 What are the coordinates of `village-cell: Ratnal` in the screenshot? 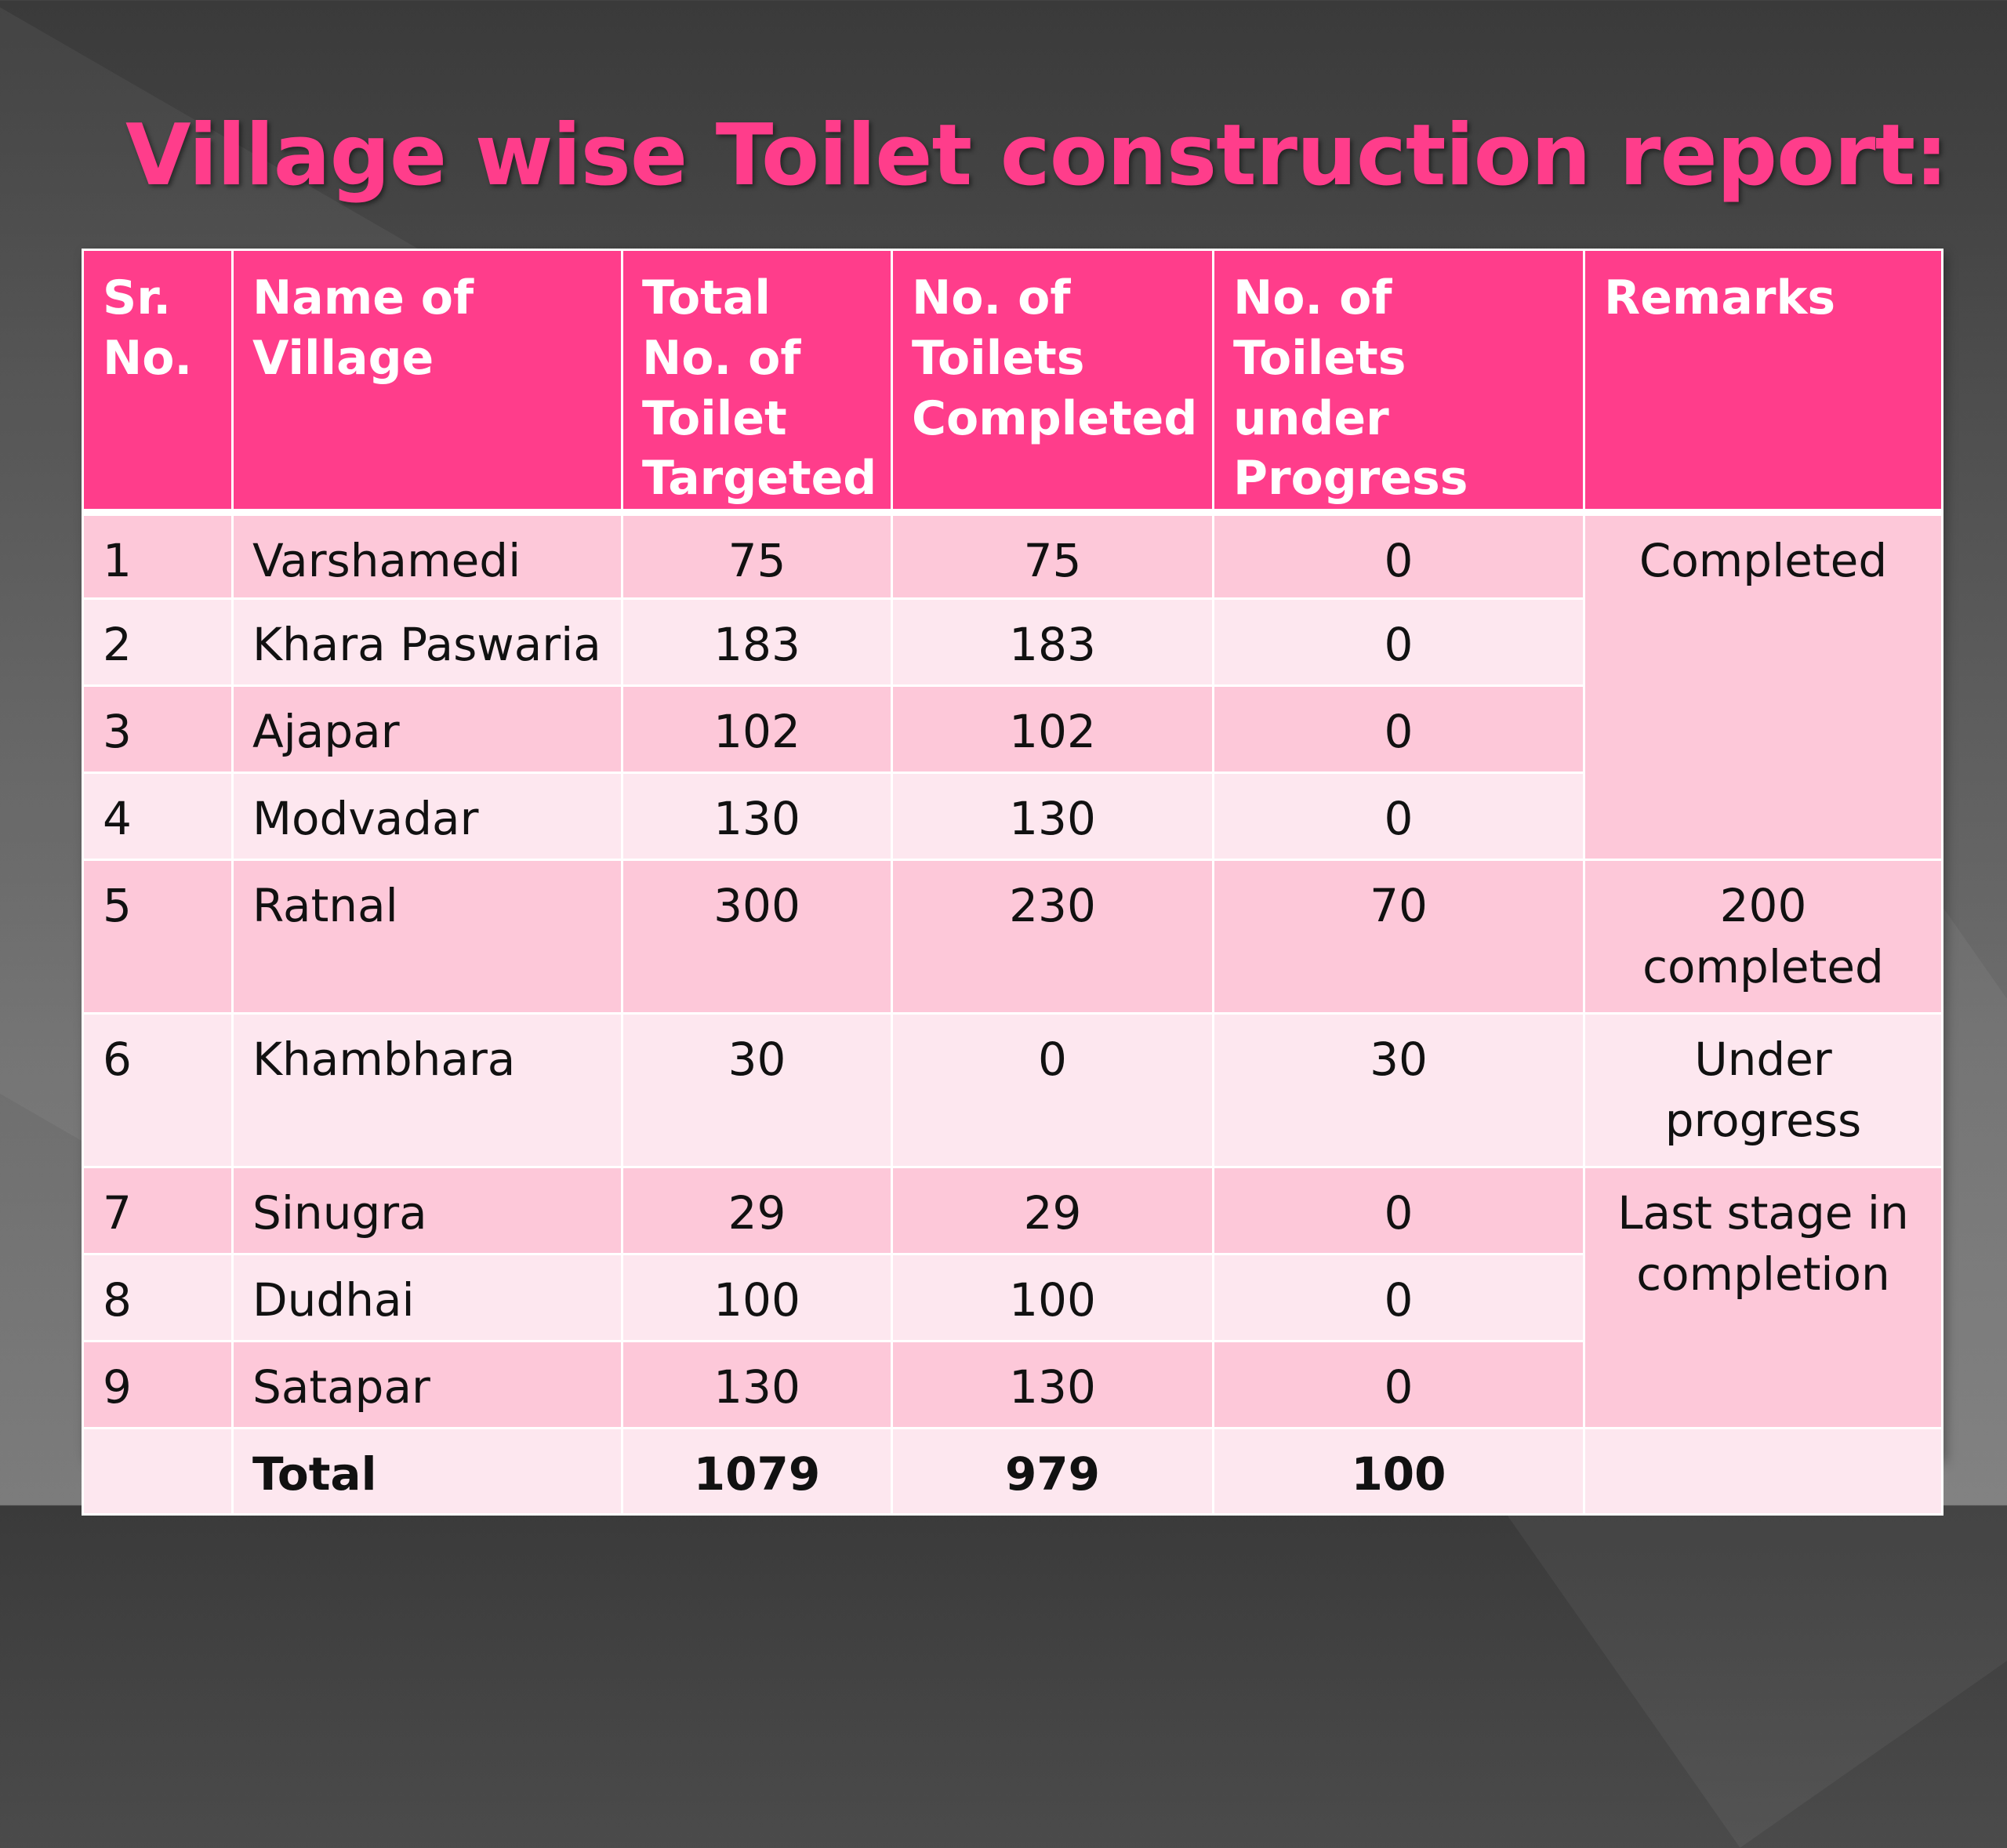 It's located at (427, 937).